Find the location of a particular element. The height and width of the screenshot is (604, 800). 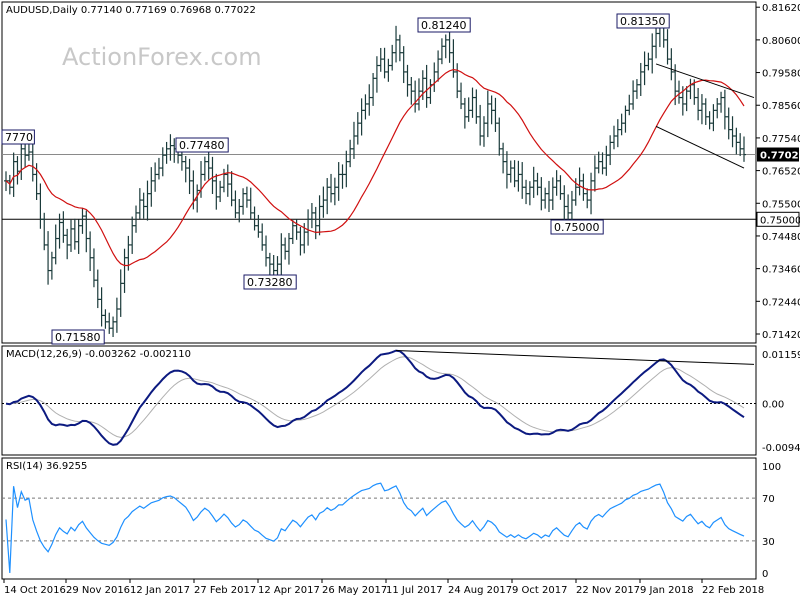

channel-upper-line is located at coordinates (705, 81).